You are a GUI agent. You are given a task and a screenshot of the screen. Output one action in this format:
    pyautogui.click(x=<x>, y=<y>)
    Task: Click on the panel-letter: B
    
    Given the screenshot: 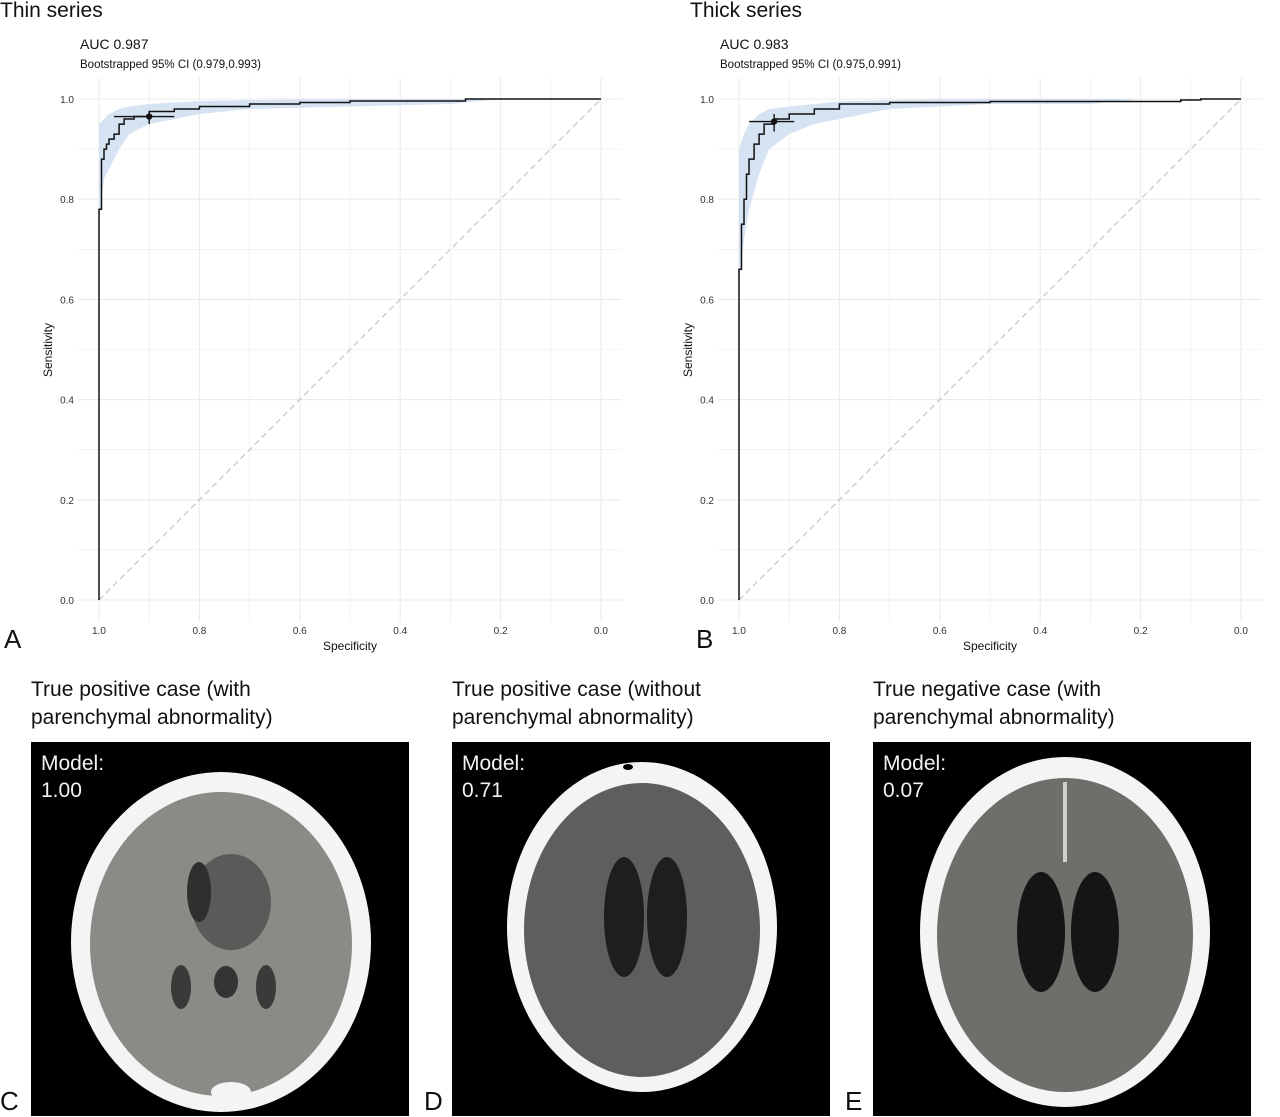 What is the action you would take?
    pyautogui.click(x=704, y=639)
    